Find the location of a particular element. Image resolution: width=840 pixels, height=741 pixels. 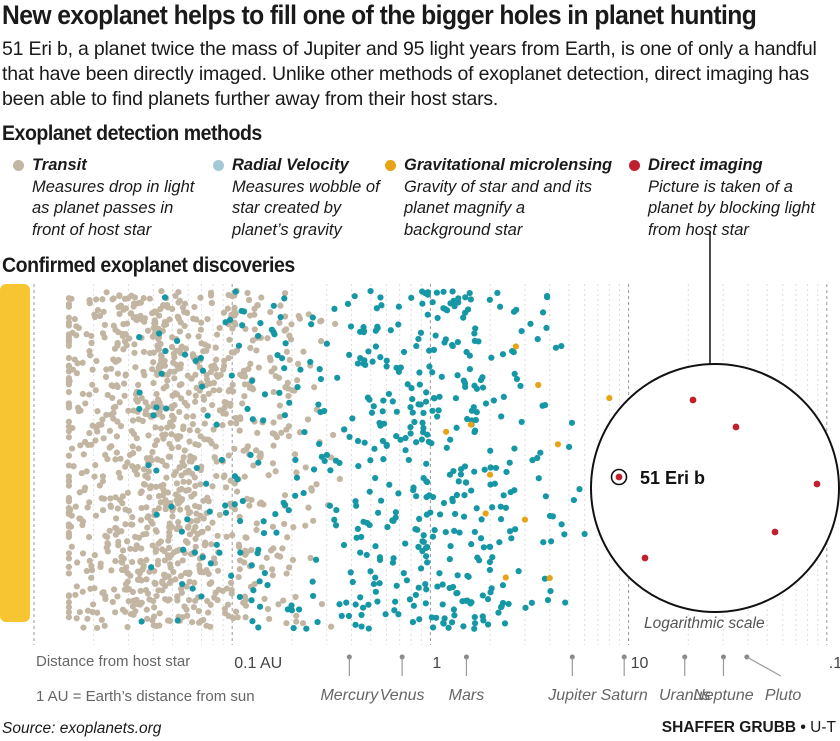

highlight-ring is located at coordinates (619, 477).